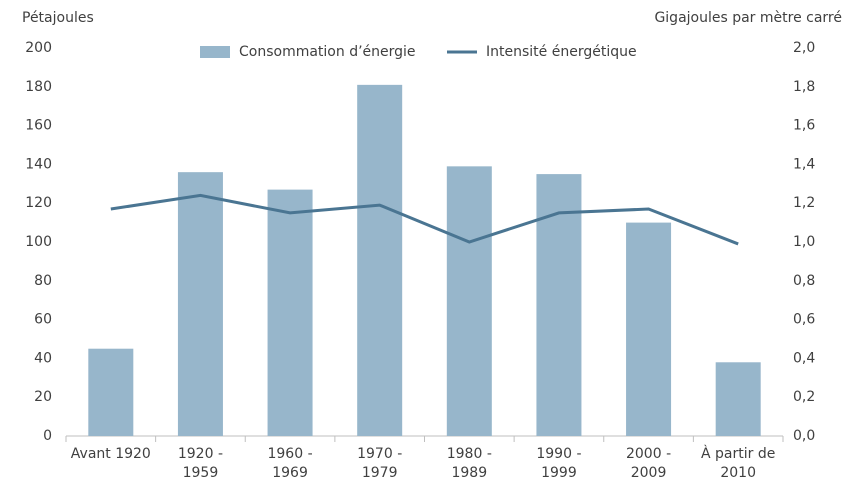 This screenshot has height=492, width=846. I want to click on y-tick-label: 20, so click(43, 397).